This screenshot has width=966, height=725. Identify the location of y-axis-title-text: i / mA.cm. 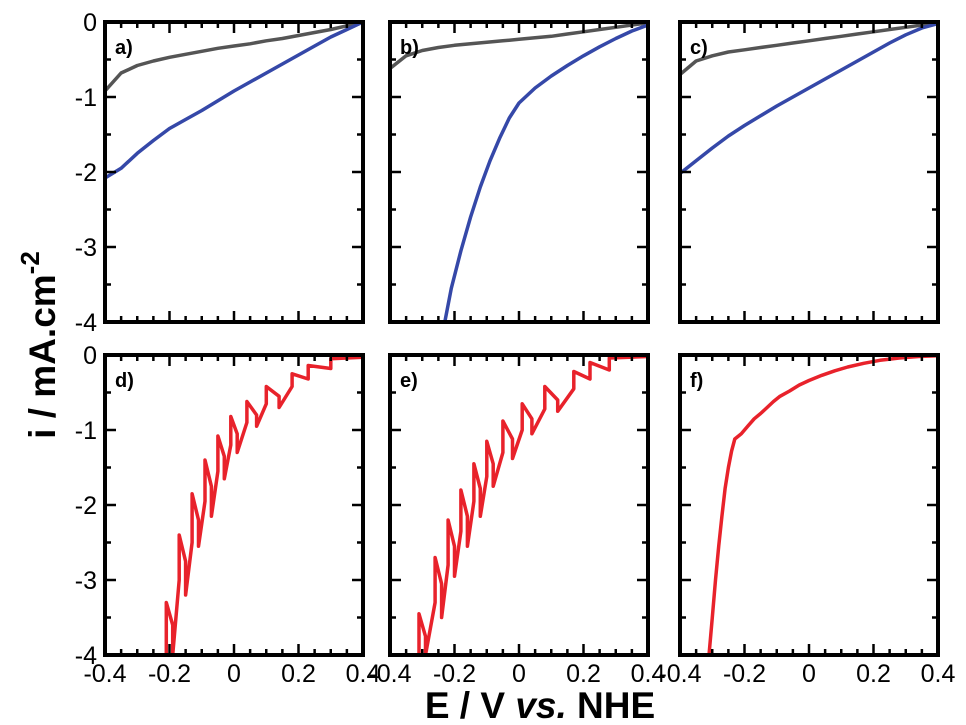
(42, 356).